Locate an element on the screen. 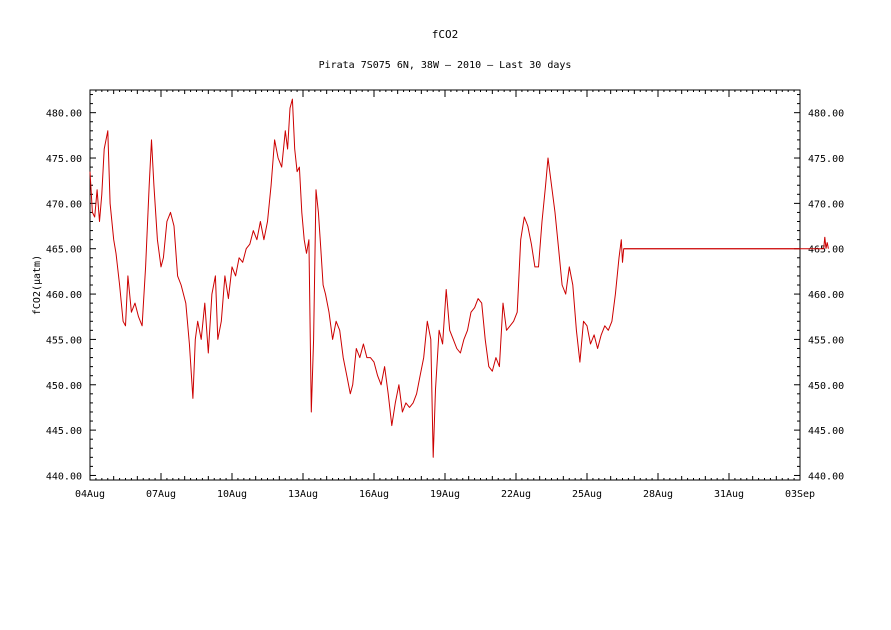 Image resolution: width=891 pixels, height=630 pixels. y-tick-label-right: 465.00 is located at coordinates (826, 250).